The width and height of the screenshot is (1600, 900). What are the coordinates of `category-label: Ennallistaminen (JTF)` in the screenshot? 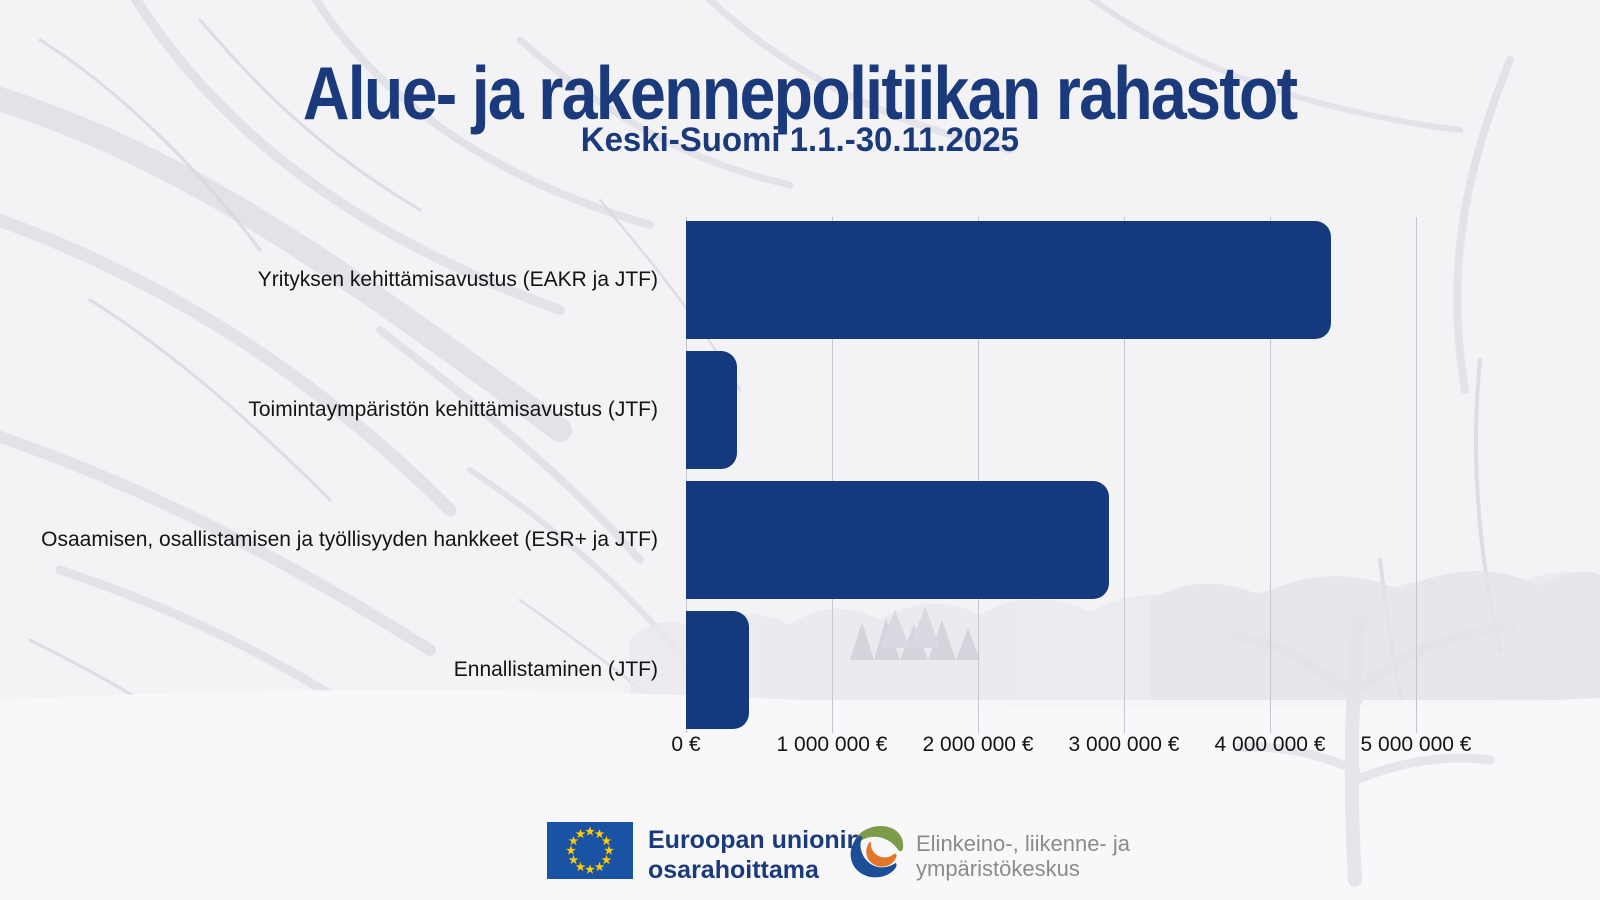 It's located at (555, 669).